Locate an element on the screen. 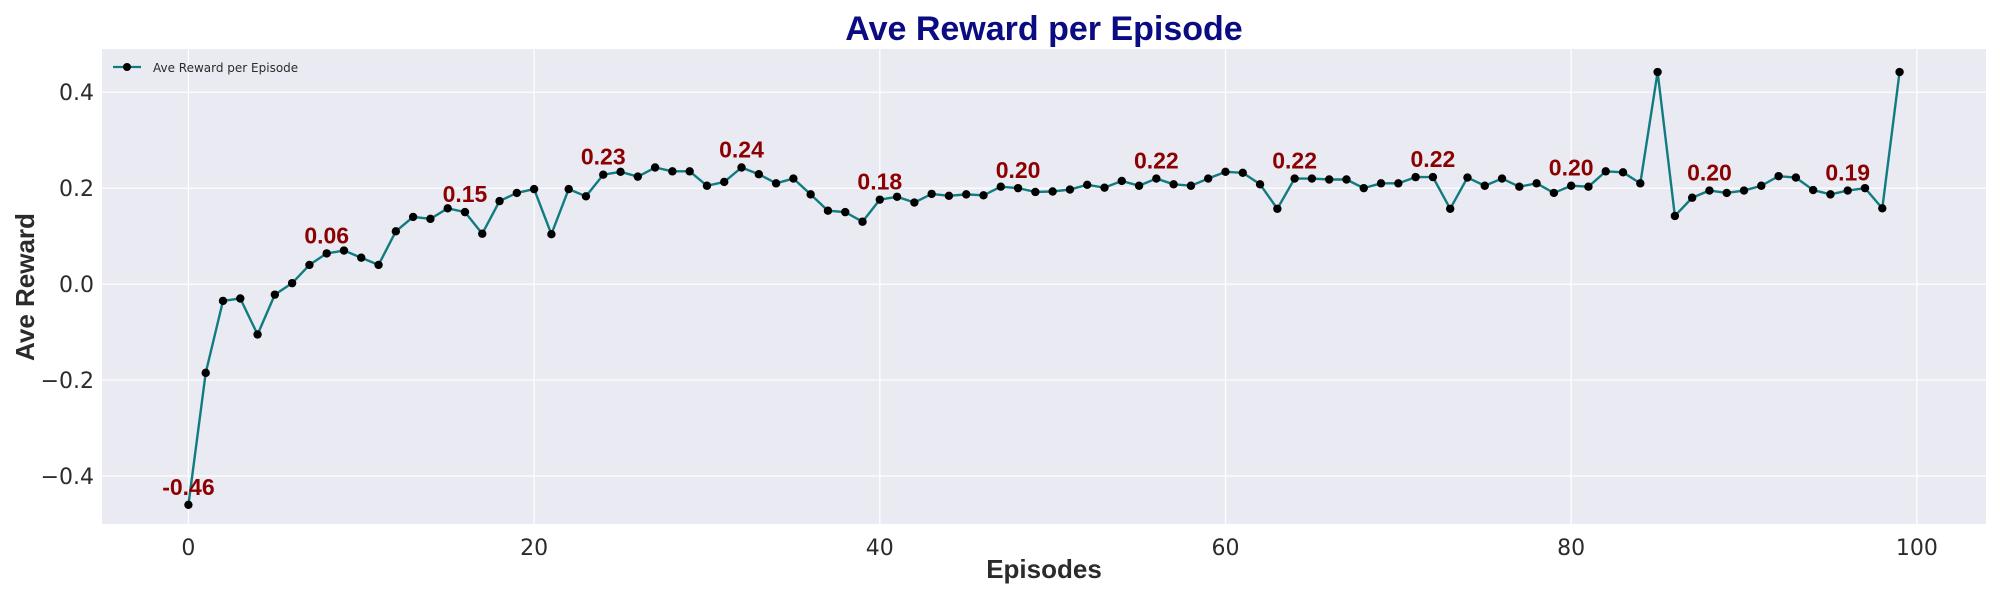 The width and height of the screenshot is (2000, 600). data-label: 0.23 is located at coordinates (603, 157).